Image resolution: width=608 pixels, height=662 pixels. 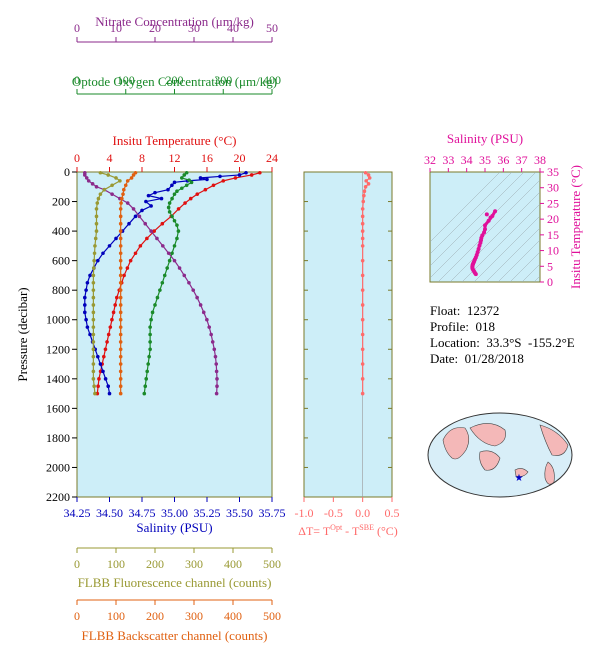 What do you see at coordinates (155, 564) in the screenshot?
I see `fluorescence-tick-label: 200` at bounding box center [155, 564].